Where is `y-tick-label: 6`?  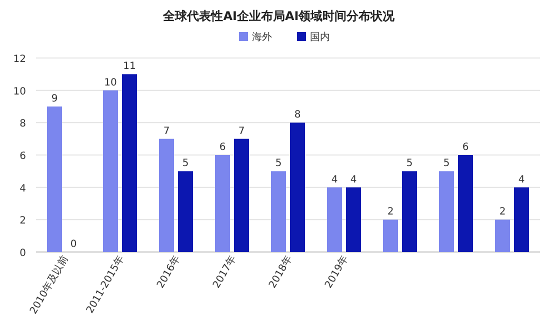
y-tick-label: 6 is located at coordinates (23, 156).